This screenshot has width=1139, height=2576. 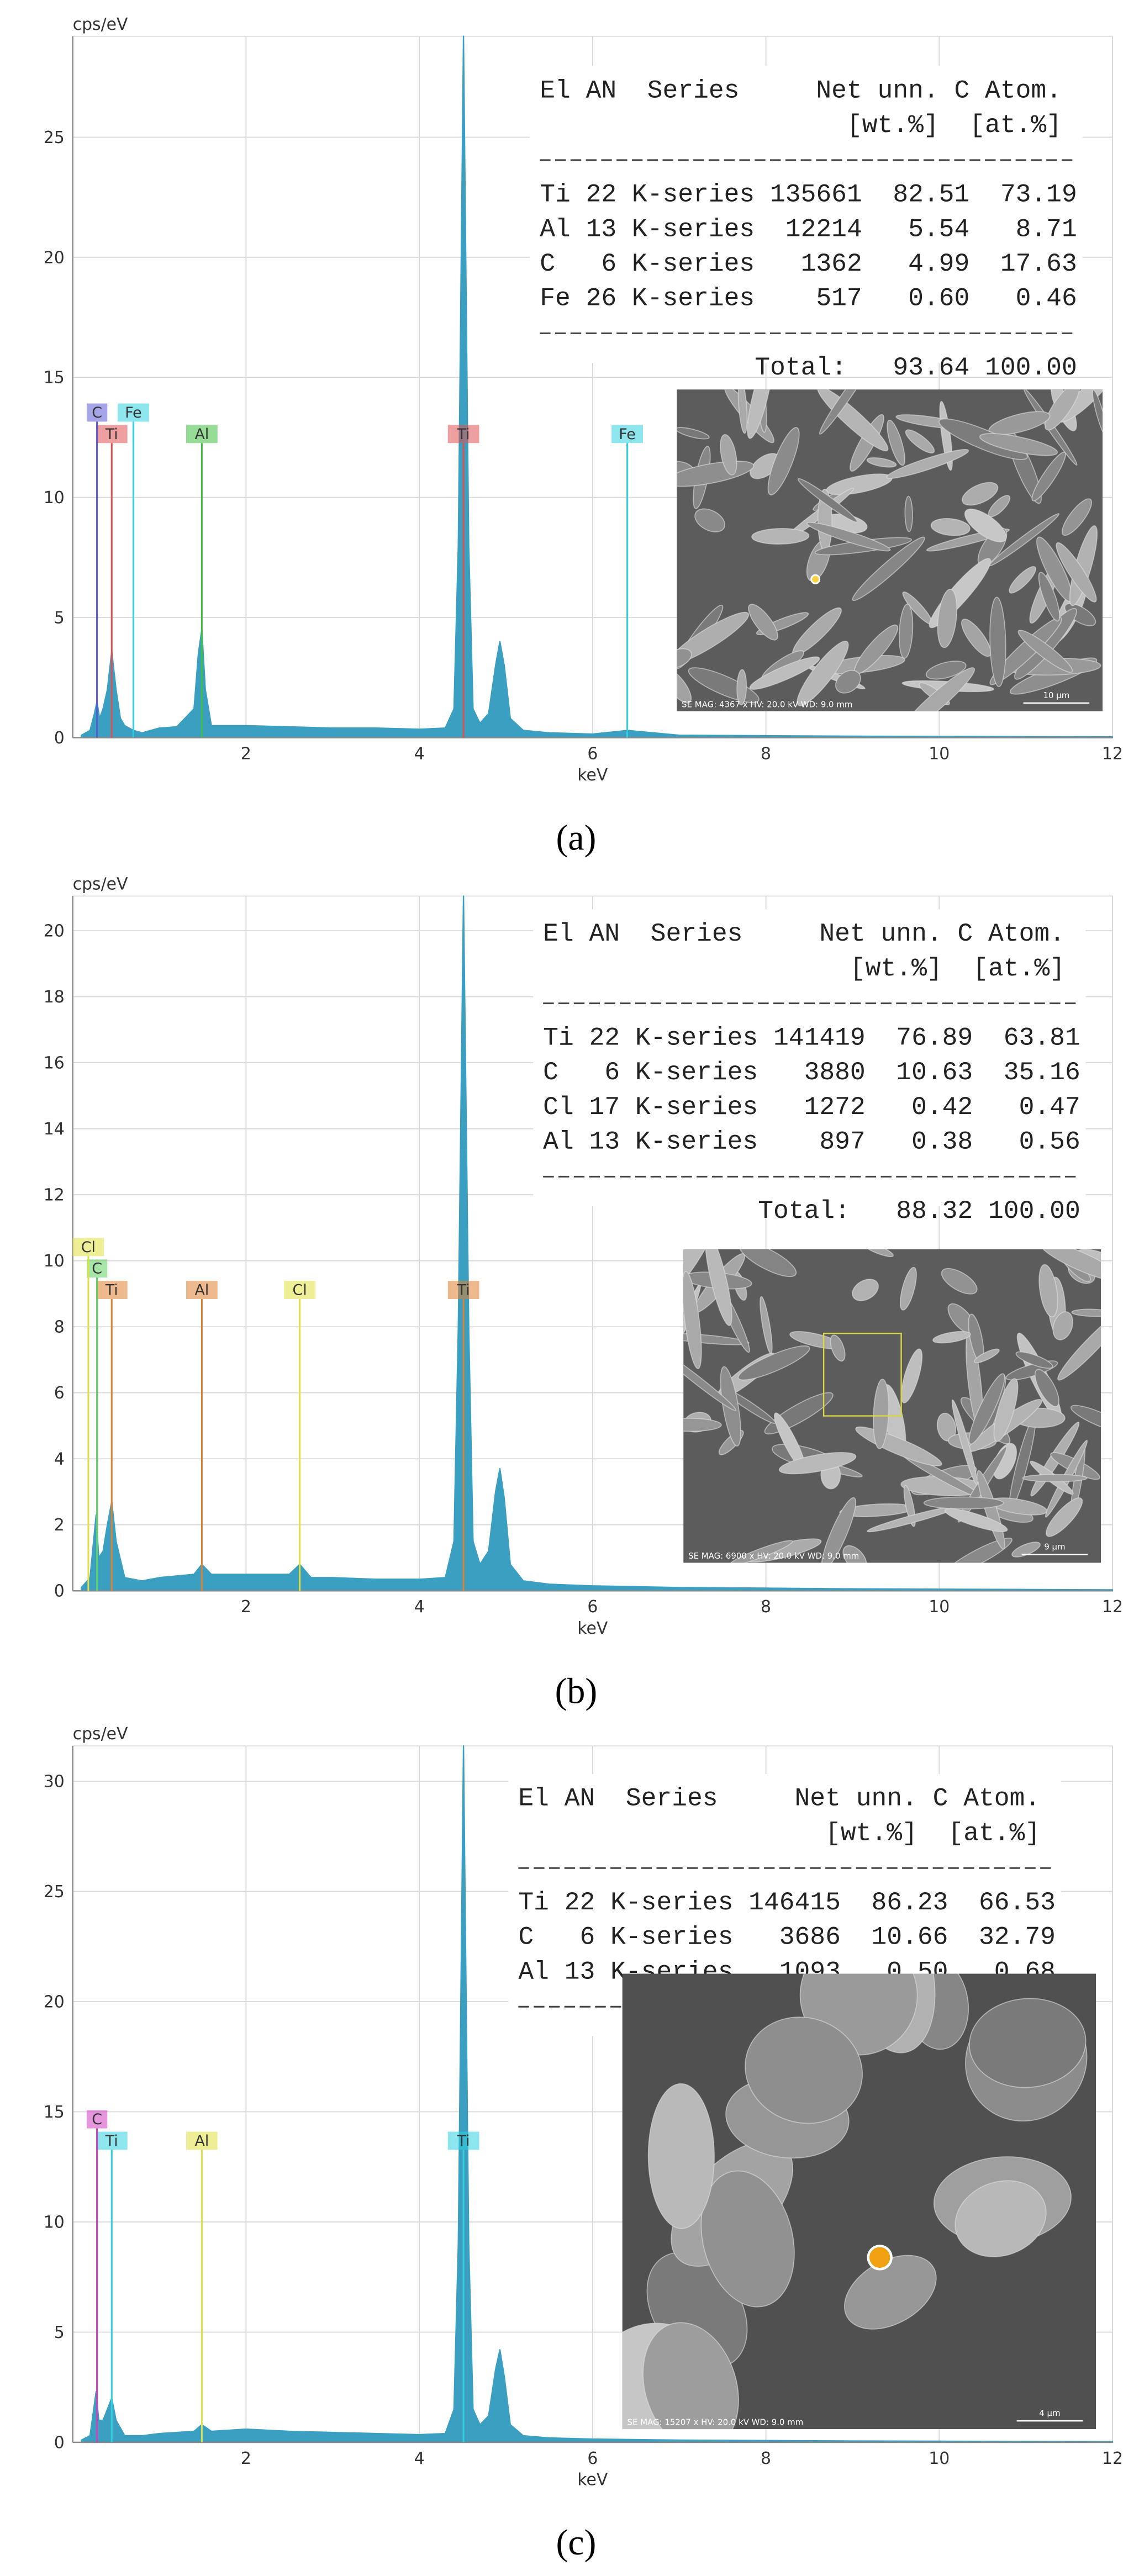 I want to click on scale-label: 9 µm, so click(x=1055, y=1547).